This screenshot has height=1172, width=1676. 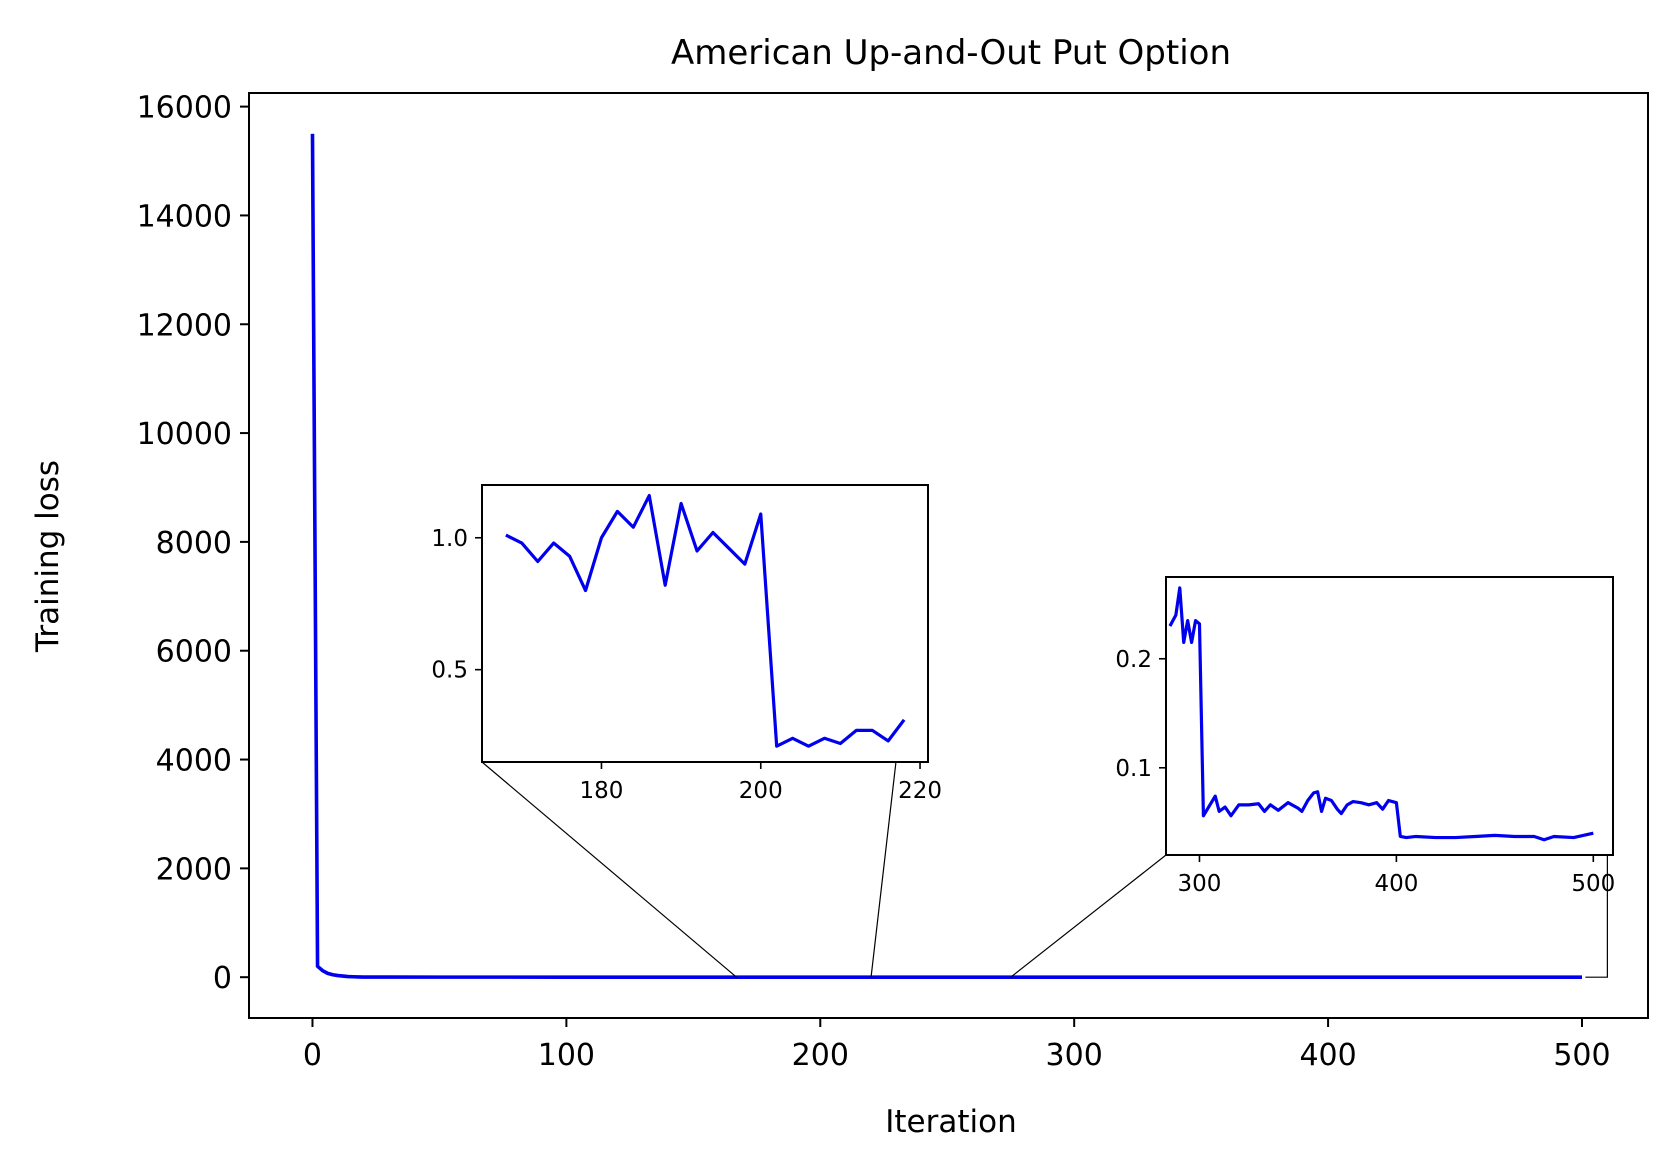 I want to click on inset-x-tick-label: 220, so click(x=920, y=791).